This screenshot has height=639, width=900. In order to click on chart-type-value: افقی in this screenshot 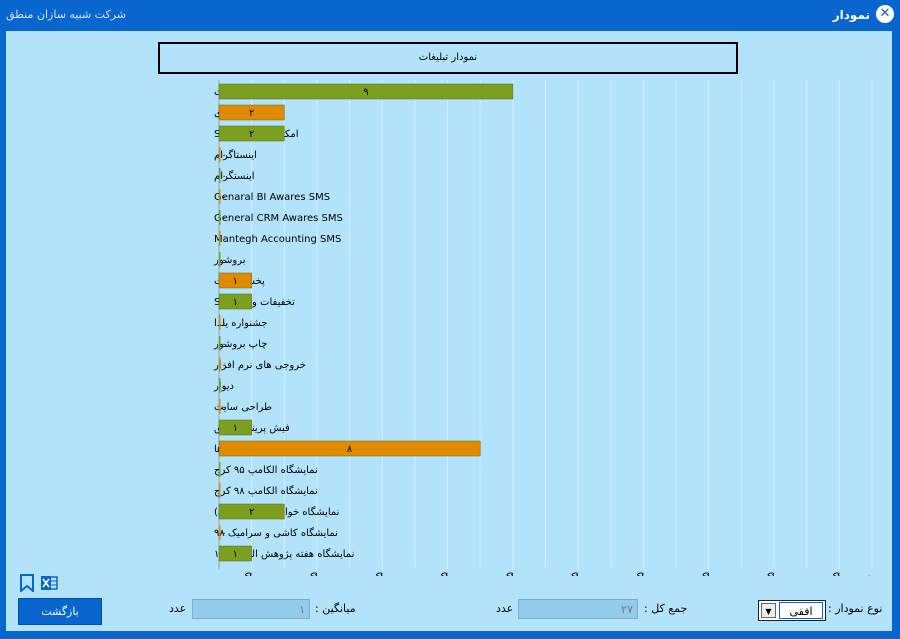, I will do `click(801, 610)`.